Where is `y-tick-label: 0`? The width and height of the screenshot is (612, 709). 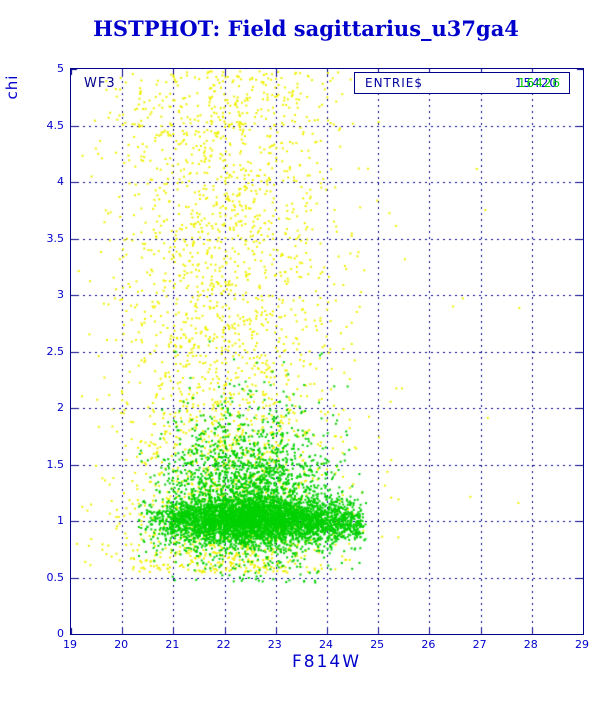
y-tick-label: 0 is located at coordinates (60, 633).